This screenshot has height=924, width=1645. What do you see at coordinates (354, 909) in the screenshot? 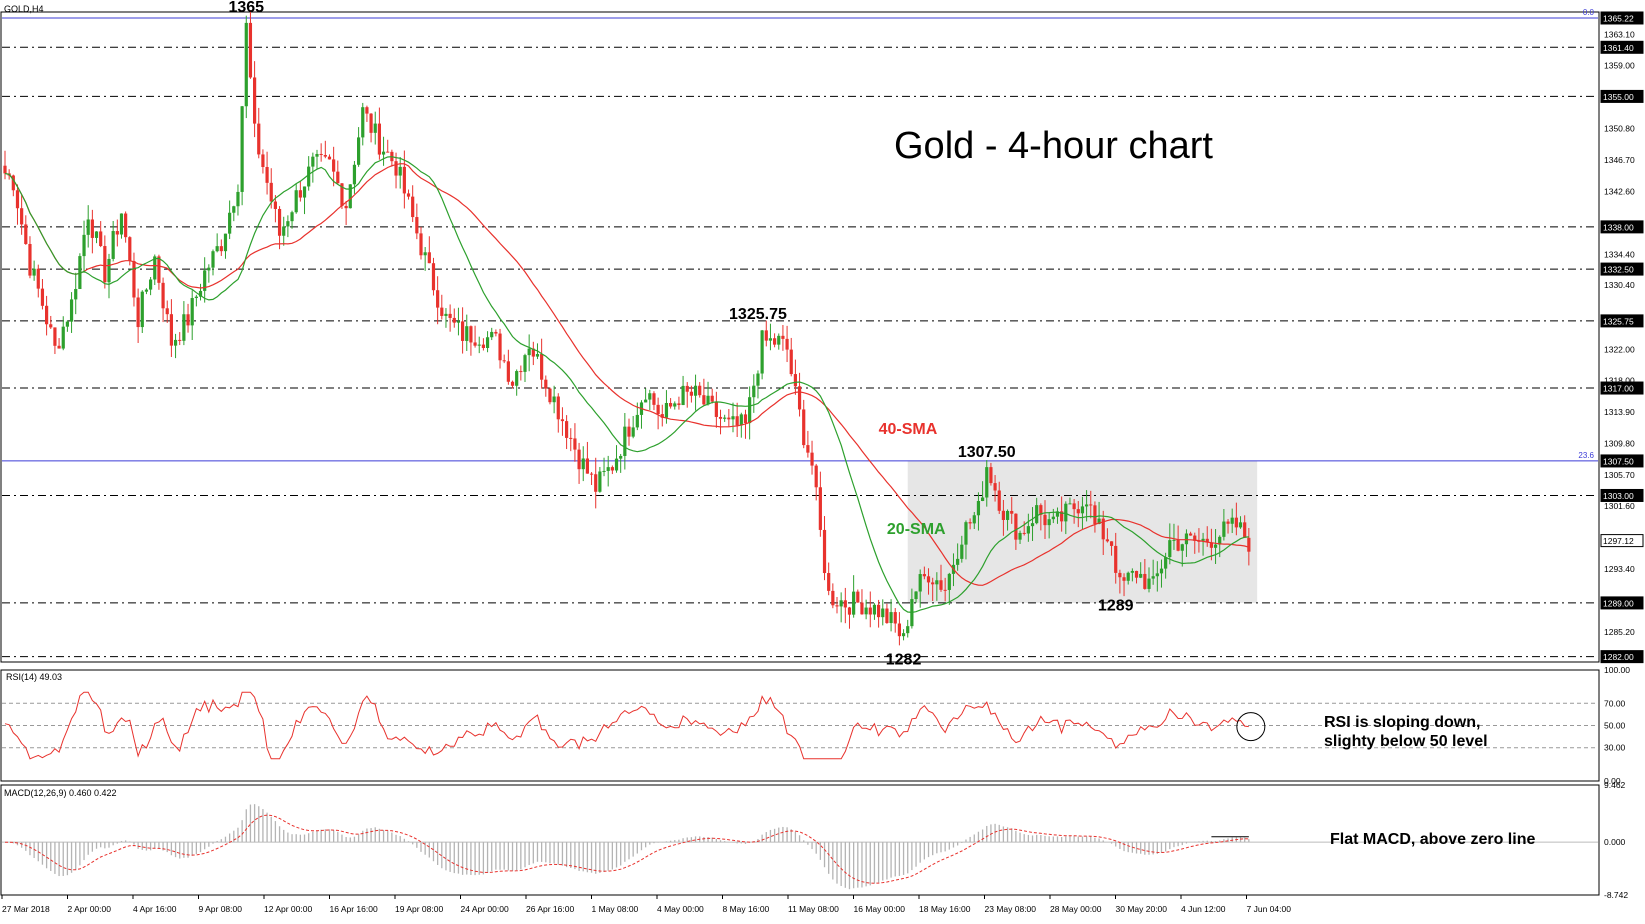
I see `time-tick-label: 16 Apr 16:00` at bounding box center [354, 909].